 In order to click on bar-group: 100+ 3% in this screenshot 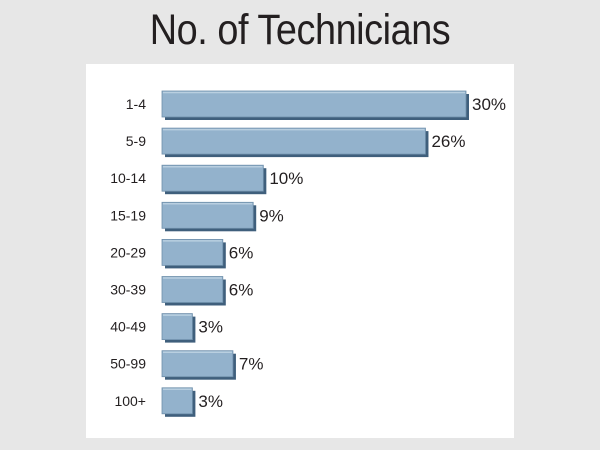, I will do `click(168, 402)`.